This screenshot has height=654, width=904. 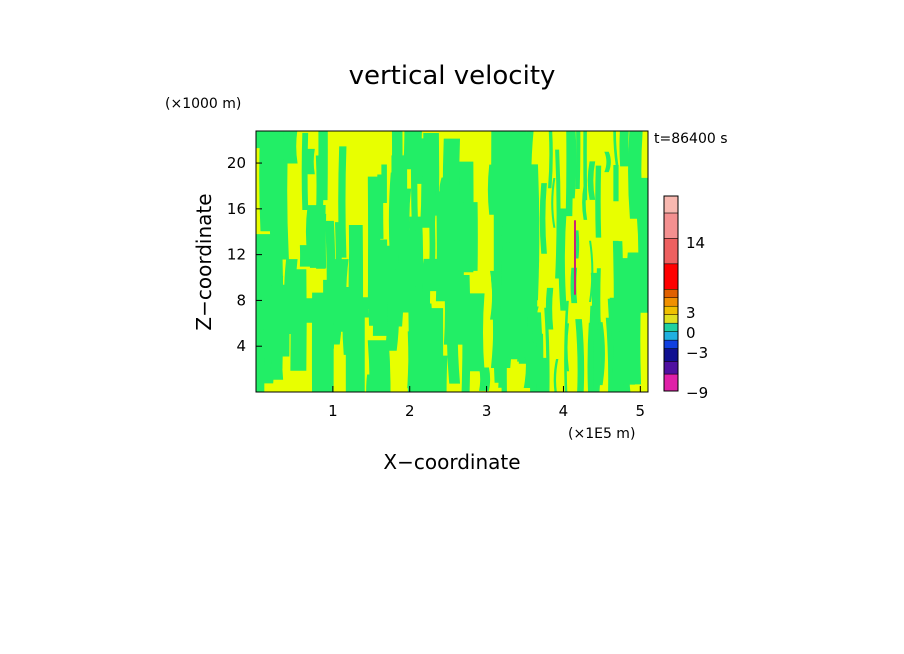 I want to click on y-tick-label: 20, so click(x=236, y=163).